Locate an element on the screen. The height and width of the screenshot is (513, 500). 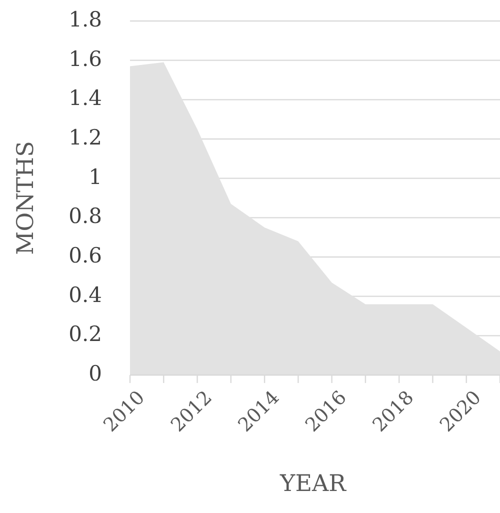
y-tick-label: 0.2 is located at coordinates (85, 334).